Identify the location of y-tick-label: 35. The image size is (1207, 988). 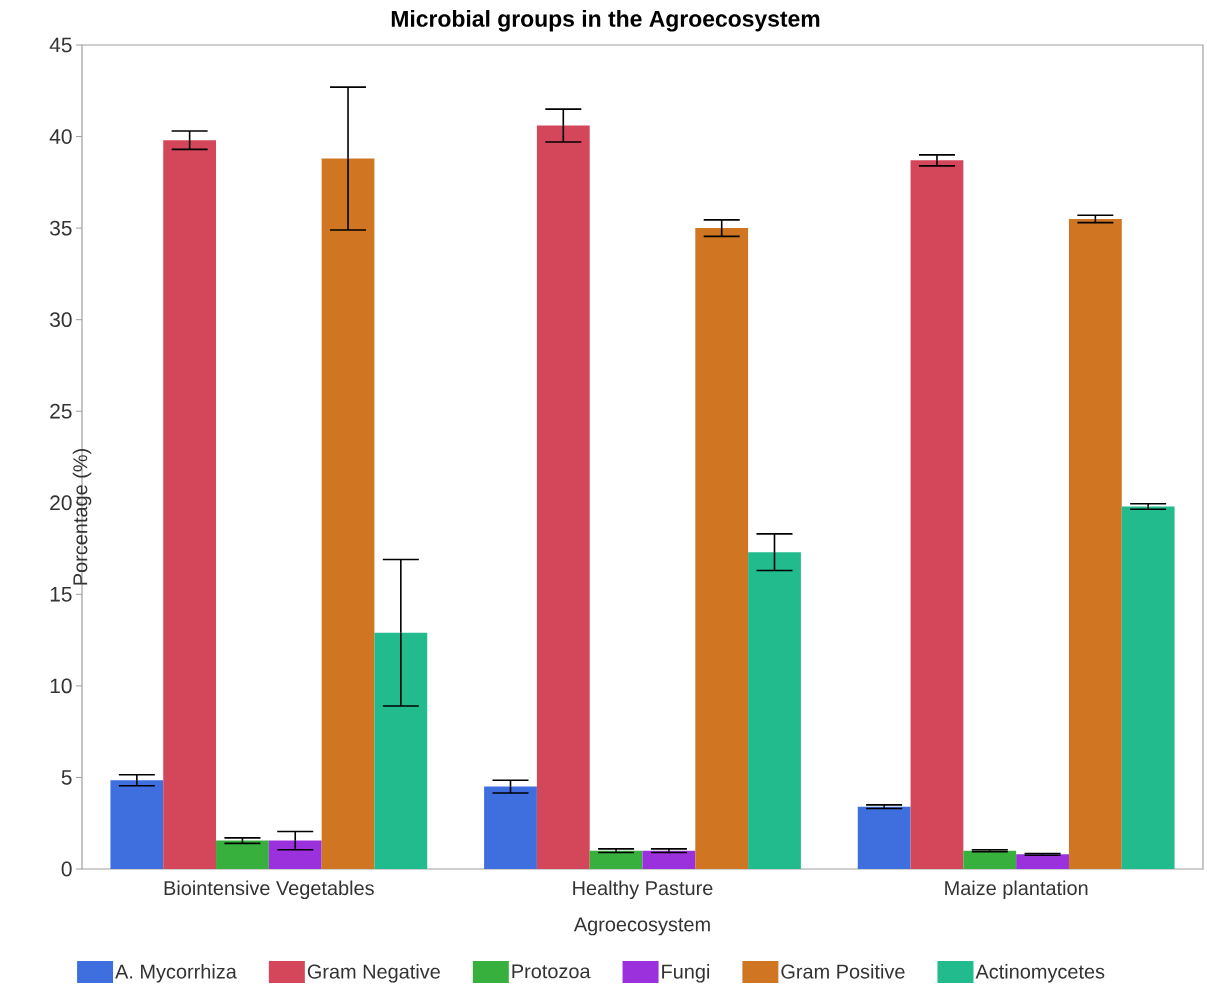
(61, 228).